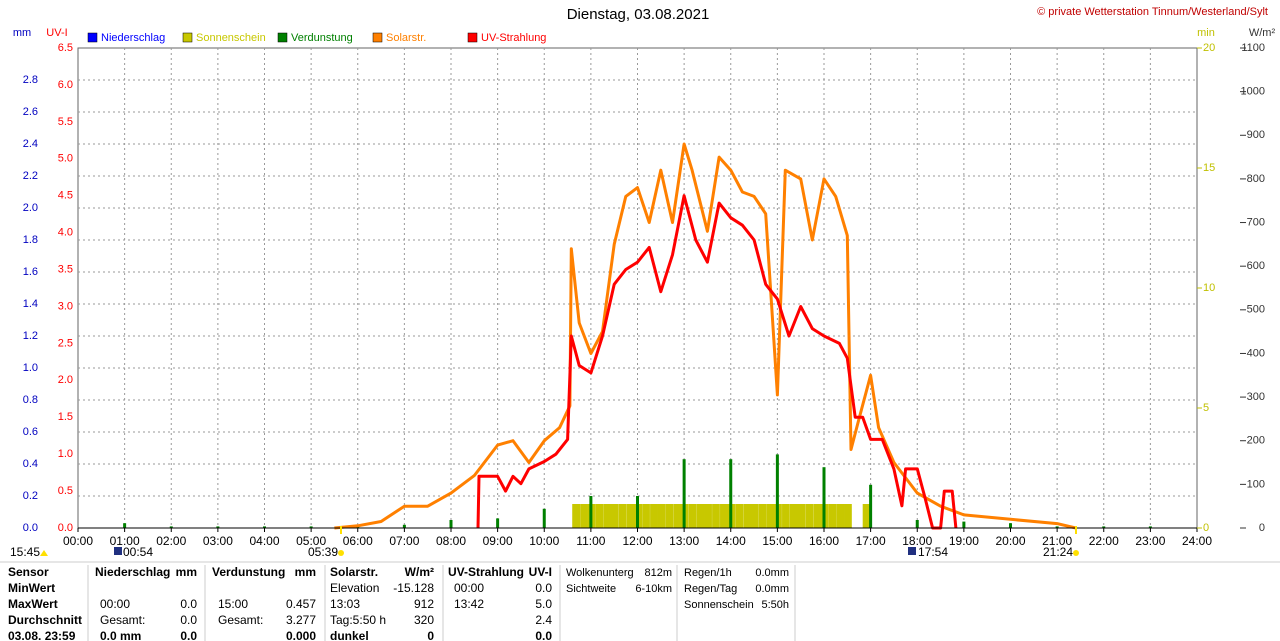  I want to click on y-tick-label: 2.6, so click(30, 112).